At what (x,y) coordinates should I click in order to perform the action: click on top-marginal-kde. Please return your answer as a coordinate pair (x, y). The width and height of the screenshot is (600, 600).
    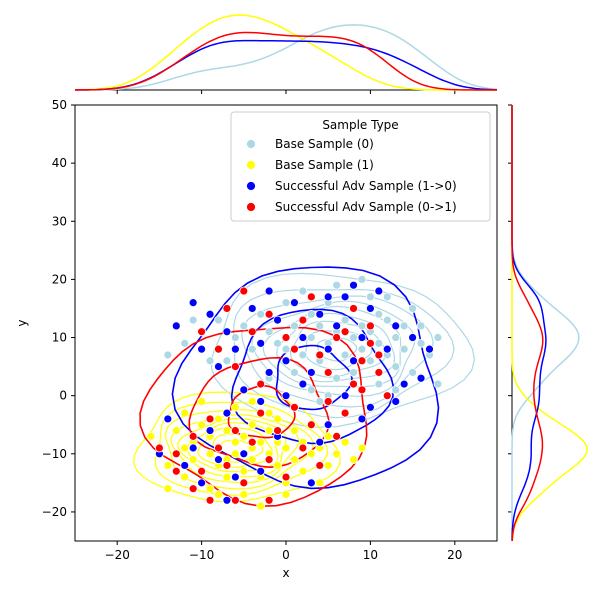
    Looking at the image, I should click on (286, 54).